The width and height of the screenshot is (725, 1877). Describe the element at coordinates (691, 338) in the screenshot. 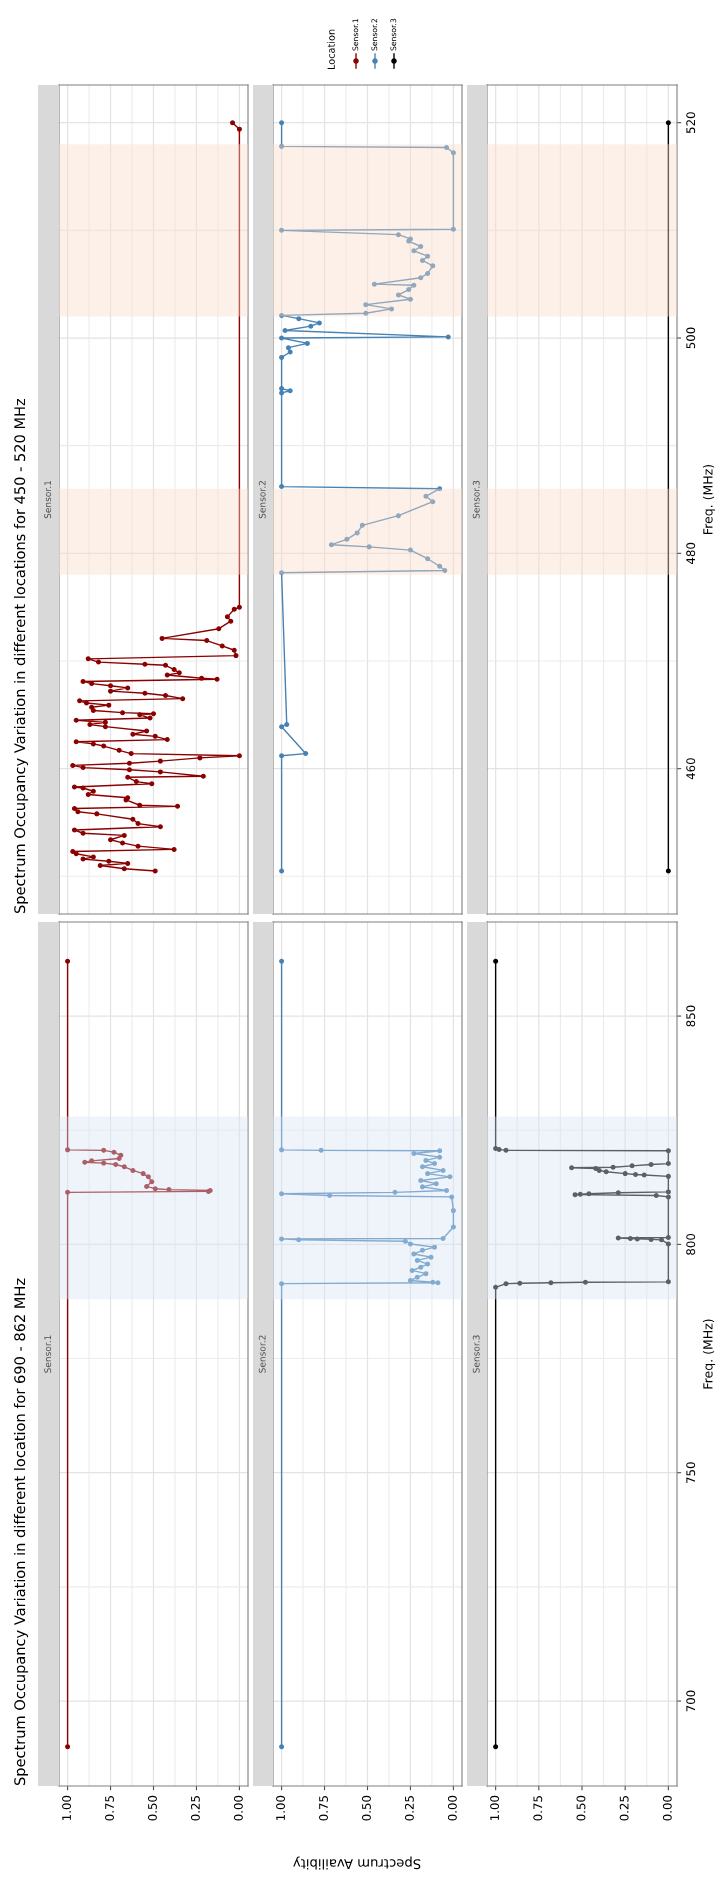

I see `y-tick-label: 500` at that location.